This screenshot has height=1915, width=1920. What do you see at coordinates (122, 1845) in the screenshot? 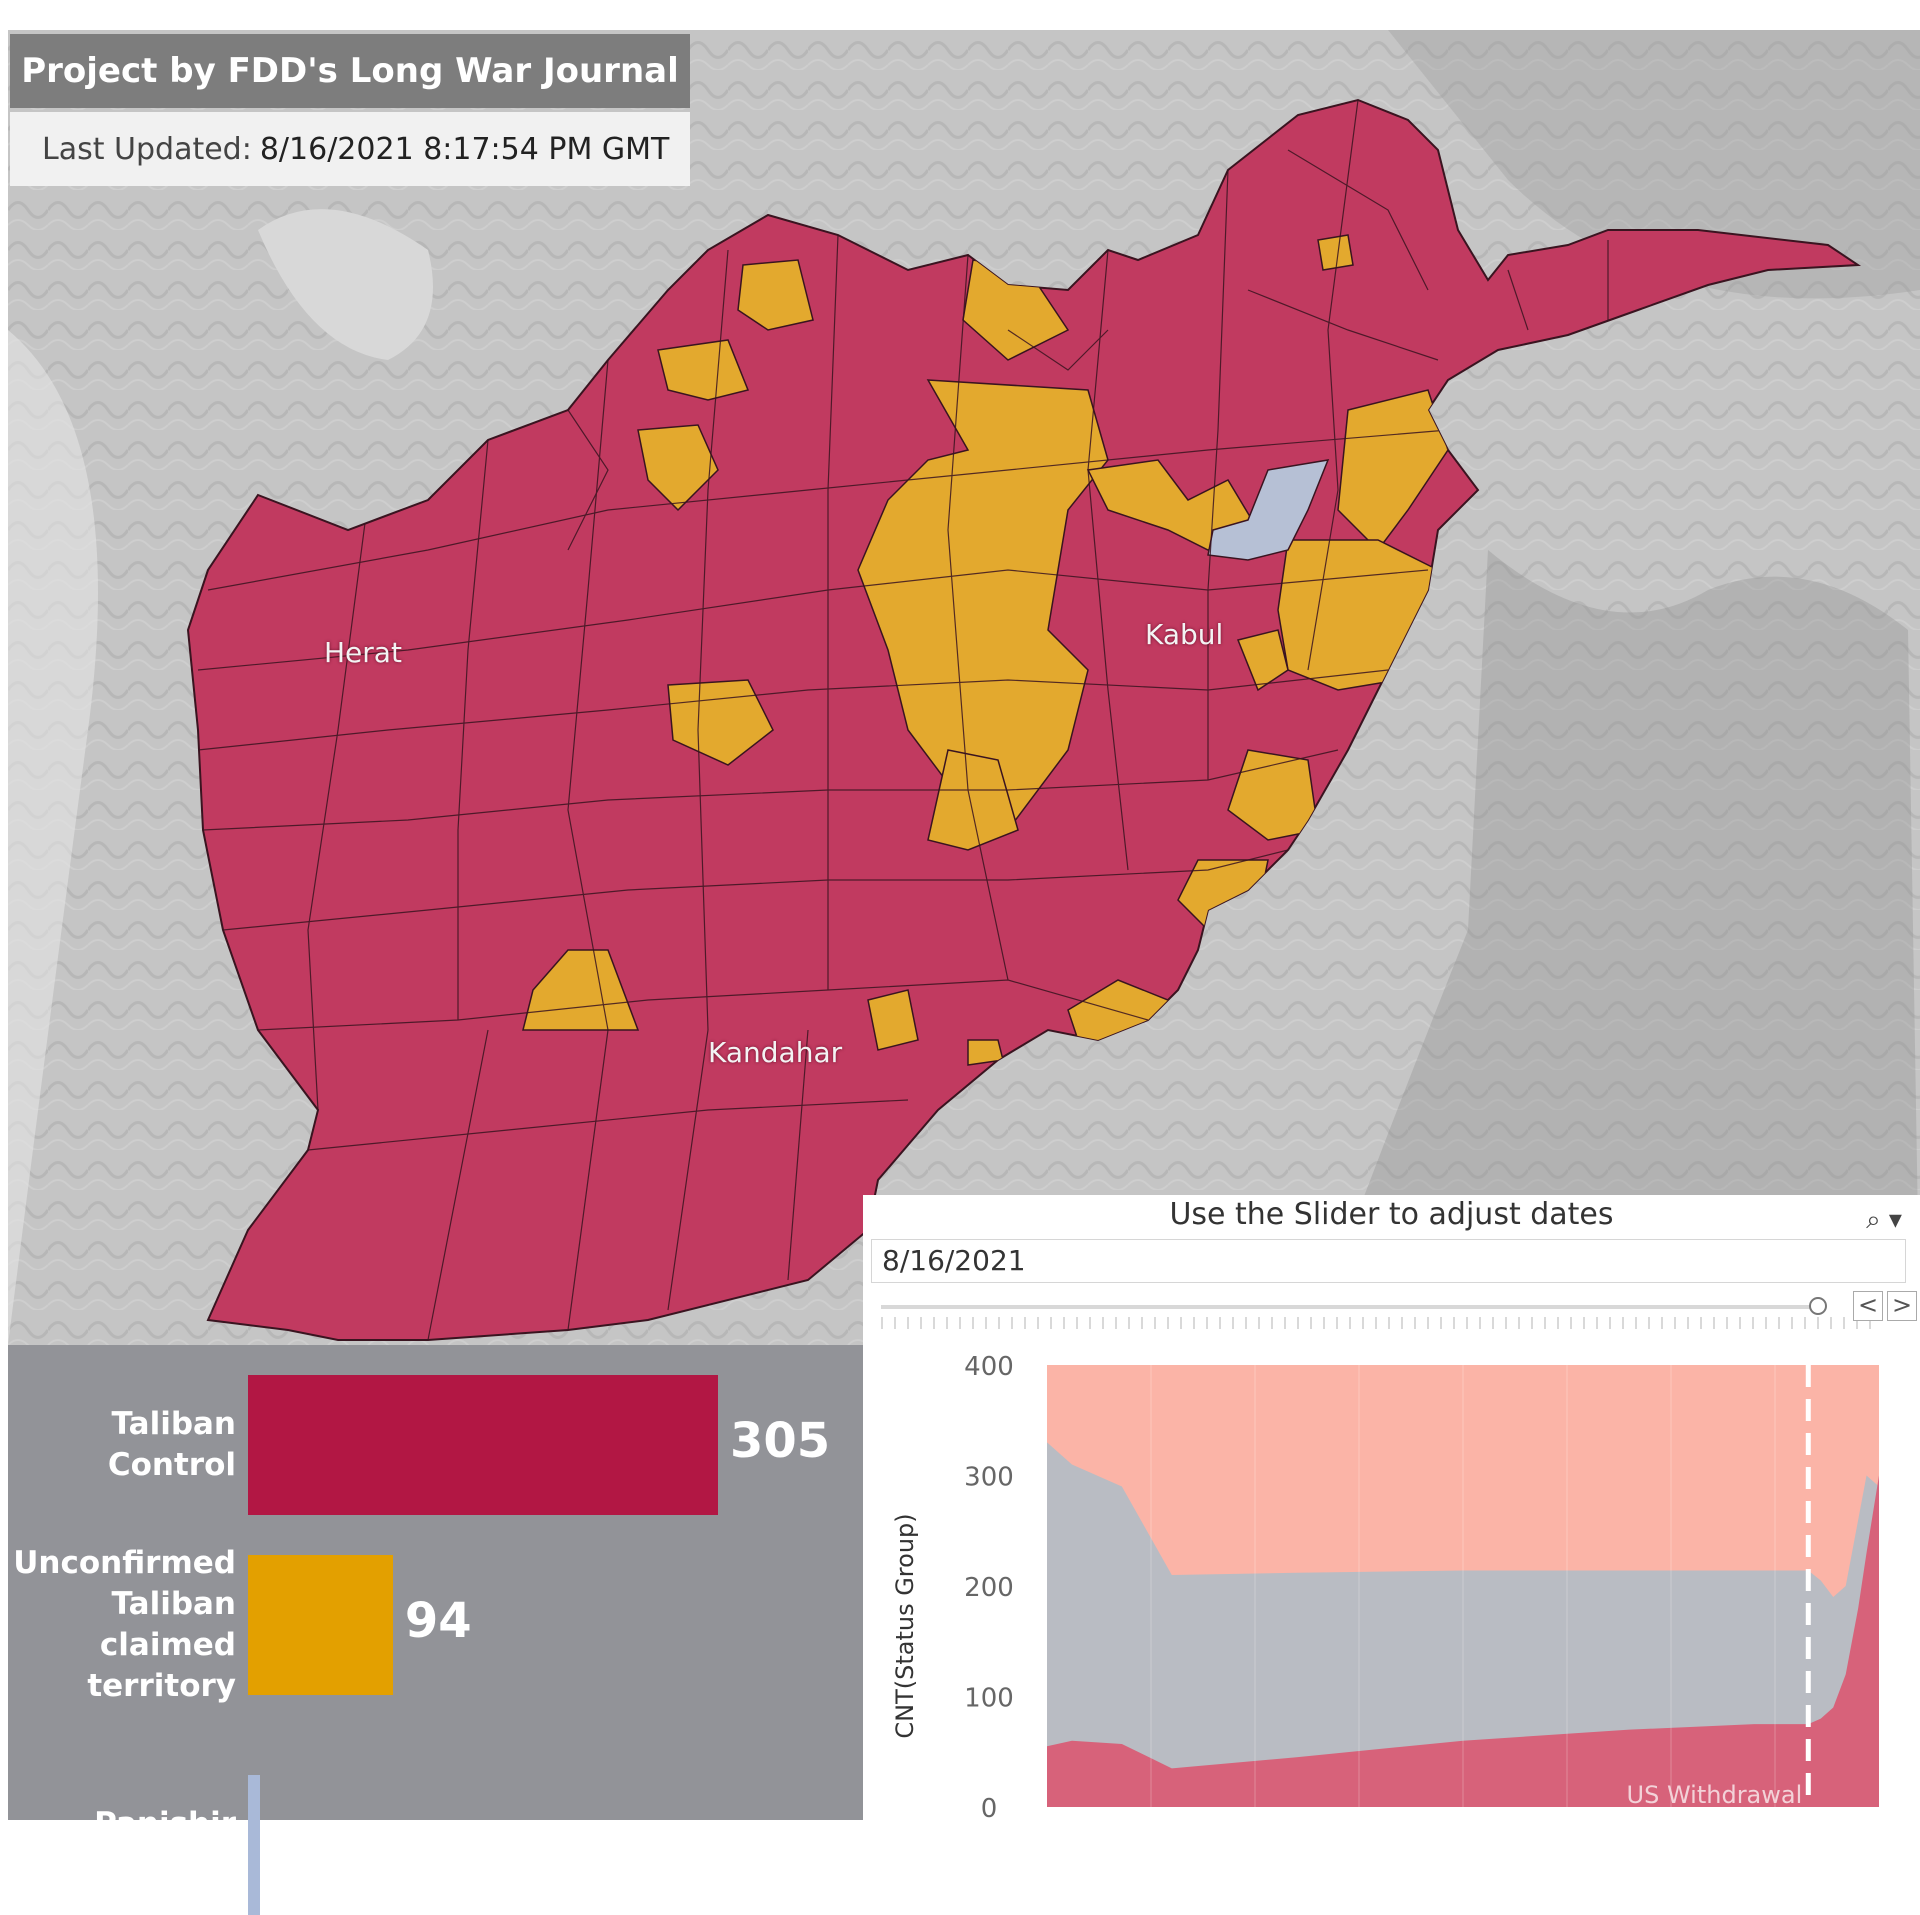
I see `panjshir-resistance-label: Panjshir Resistance` at bounding box center [122, 1845].